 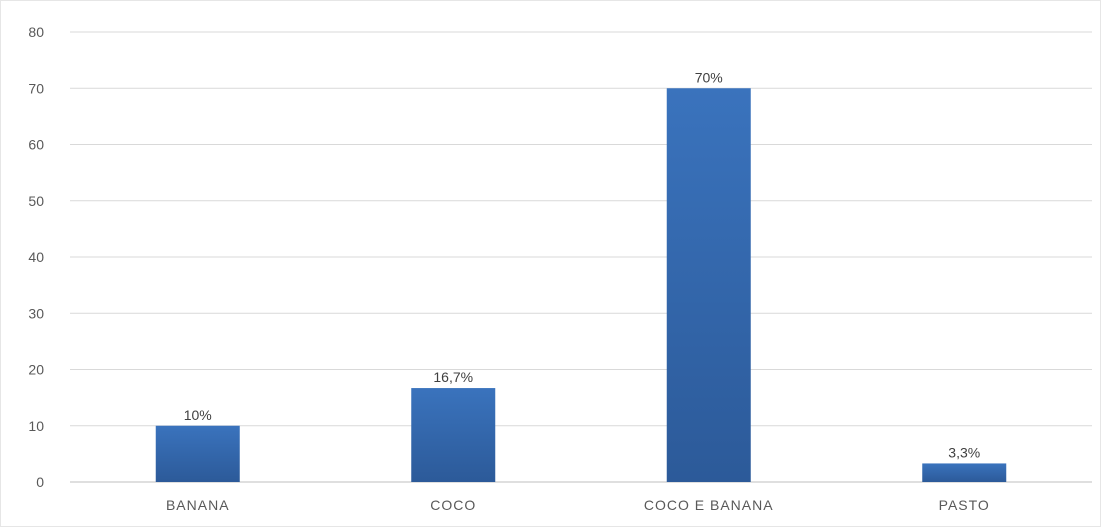 I want to click on x-axis-categories: BANANA COCO COCO E BANANA PASTO, so click(x=578, y=505).